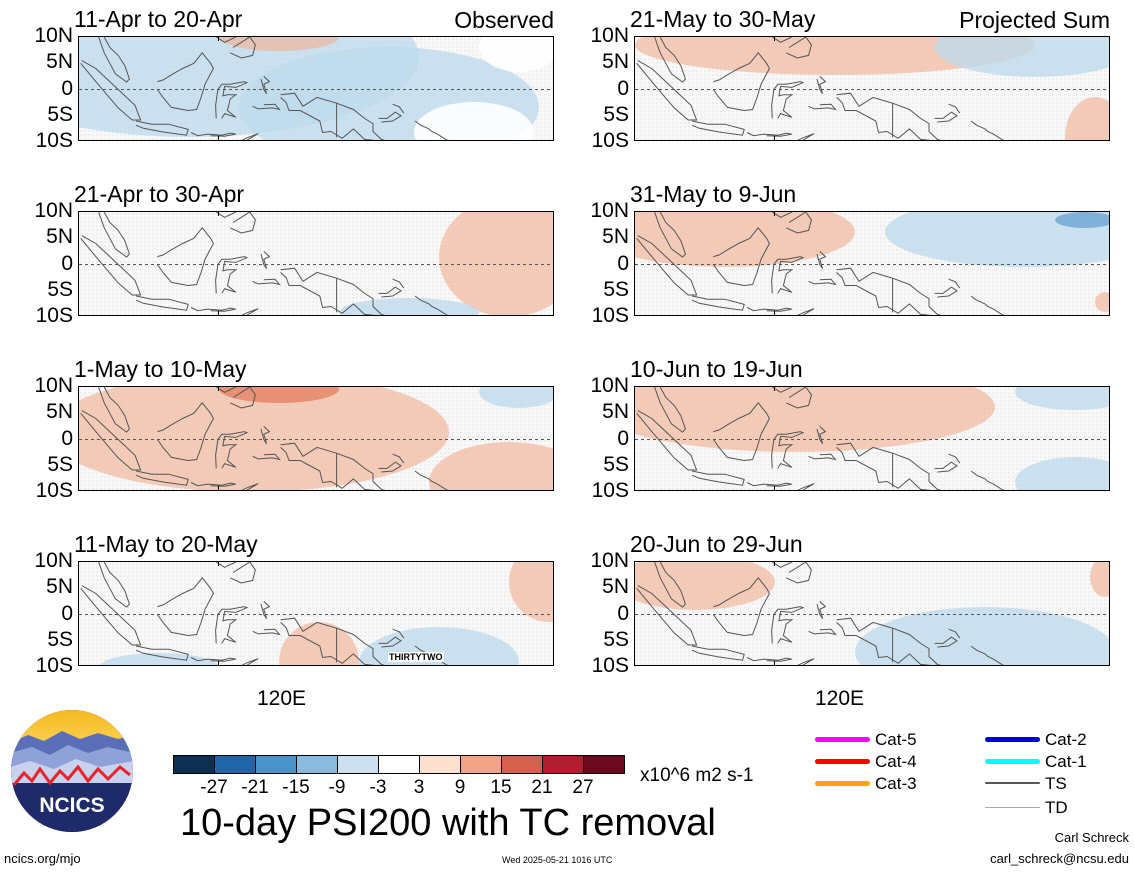 The width and height of the screenshot is (1135, 873). What do you see at coordinates (416, 657) in the screenshot?
I see `tc-name-label: THIRTYTWO` at bounding box center [416, 657].